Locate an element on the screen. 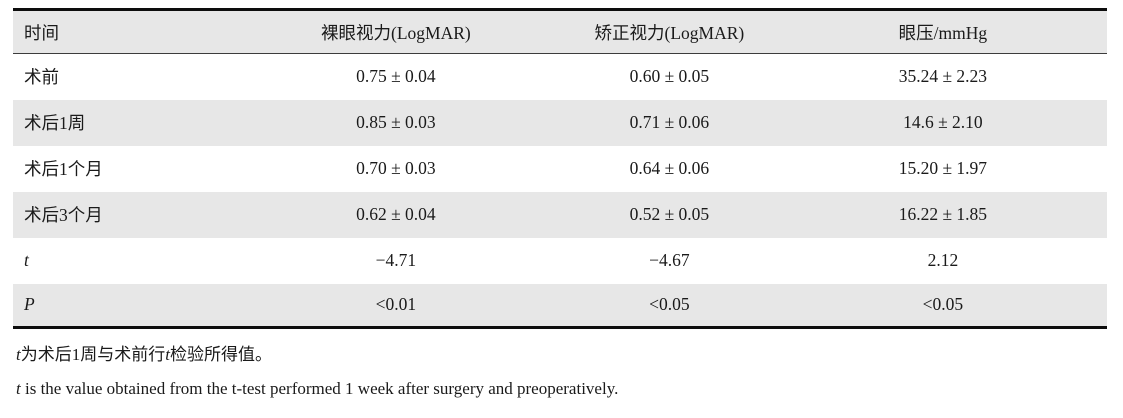 This screenshot has width=1123, height=418. cell-value: 16.22 ± 1.85 is located at coordinates (943, 214).